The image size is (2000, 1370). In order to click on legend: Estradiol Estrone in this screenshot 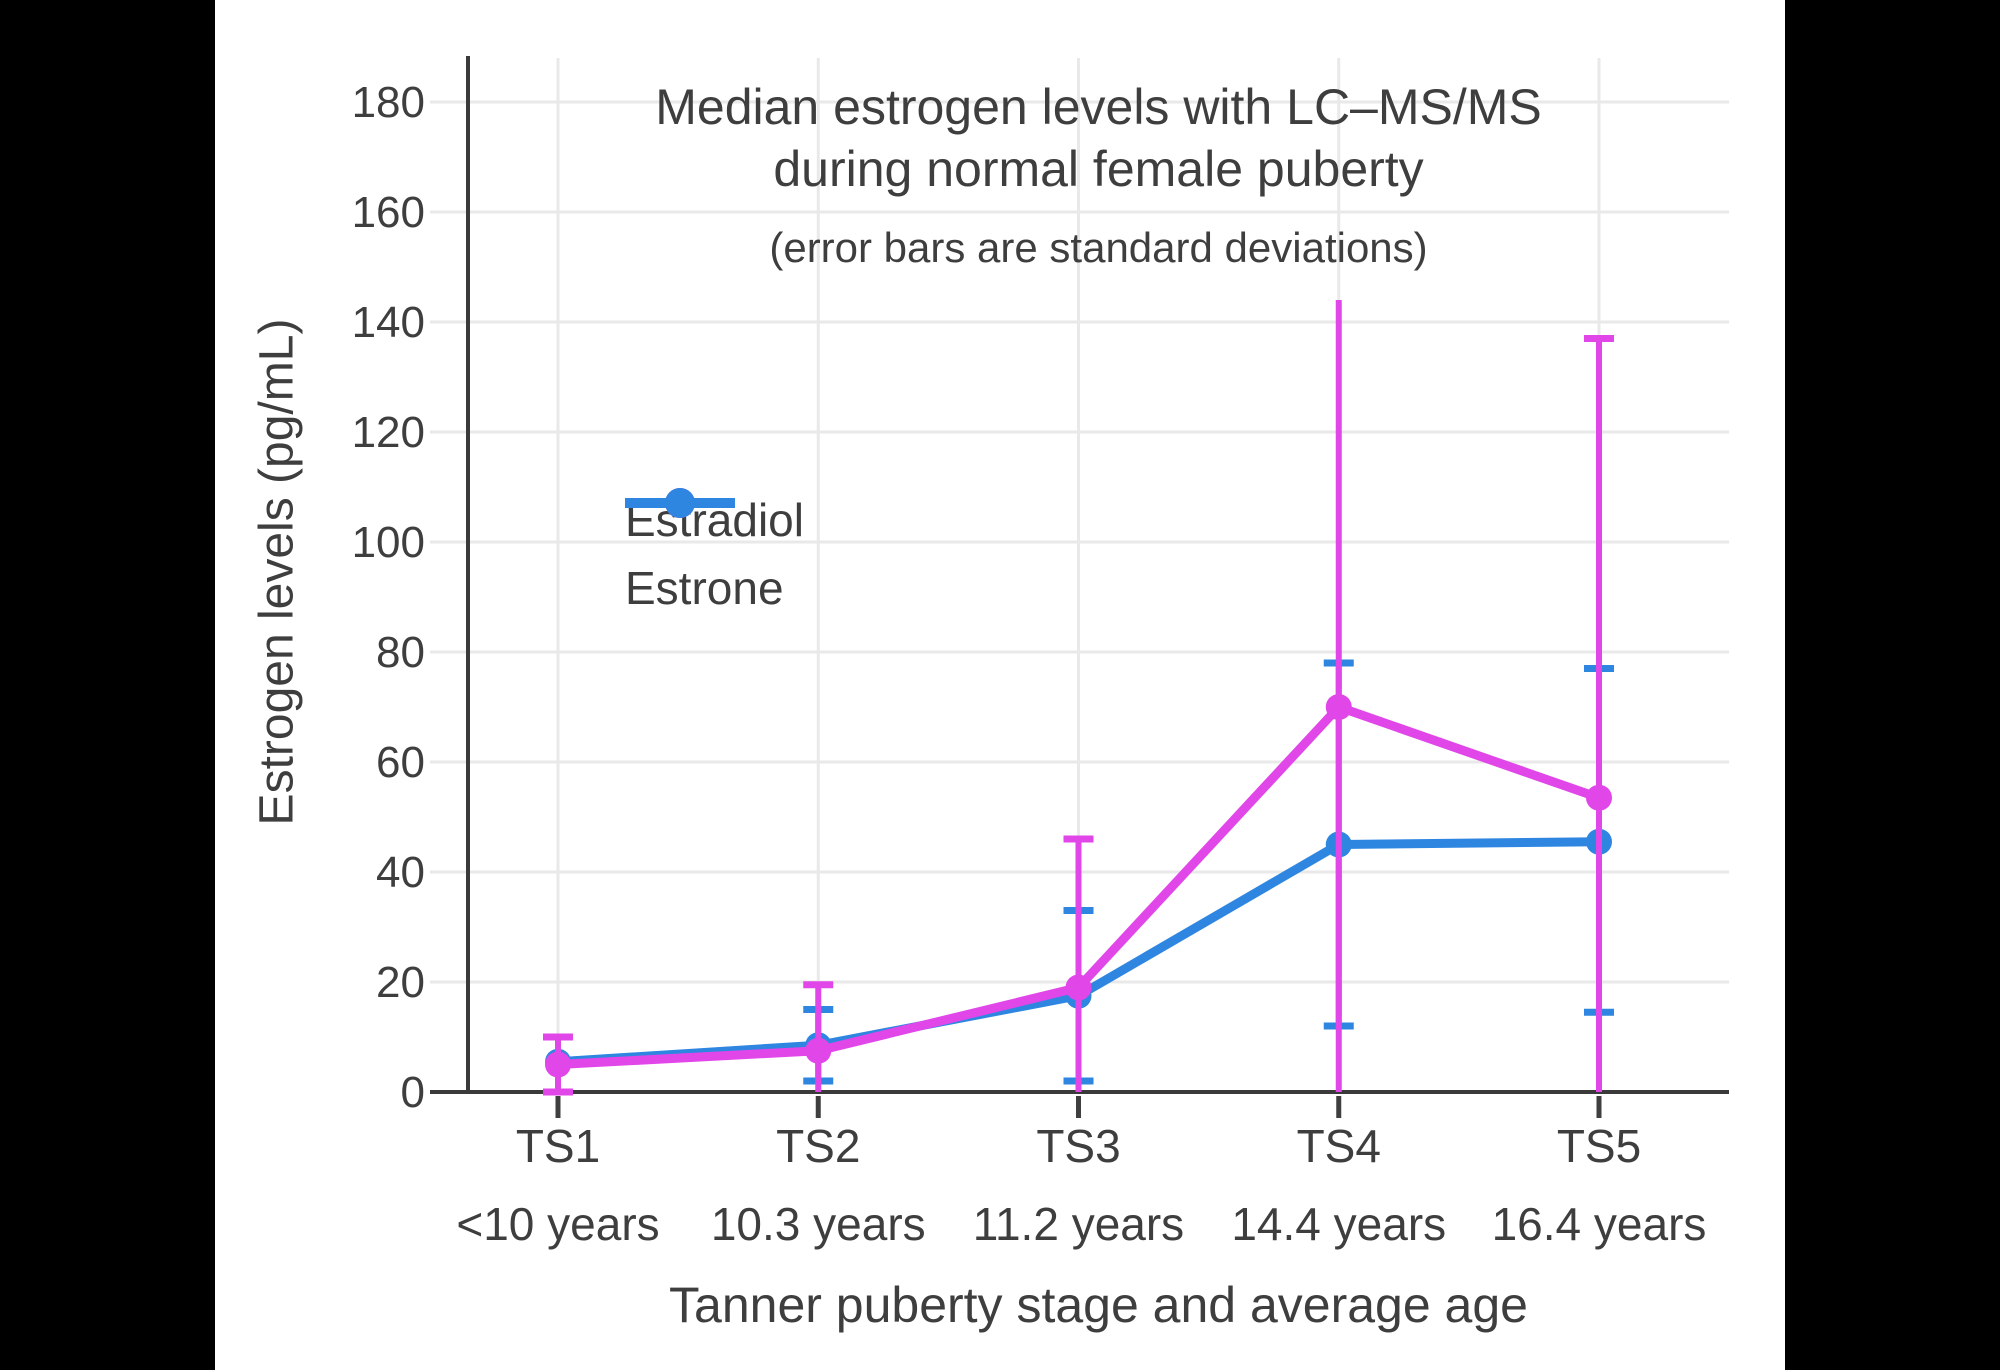, I will do `click(714, 554)`.